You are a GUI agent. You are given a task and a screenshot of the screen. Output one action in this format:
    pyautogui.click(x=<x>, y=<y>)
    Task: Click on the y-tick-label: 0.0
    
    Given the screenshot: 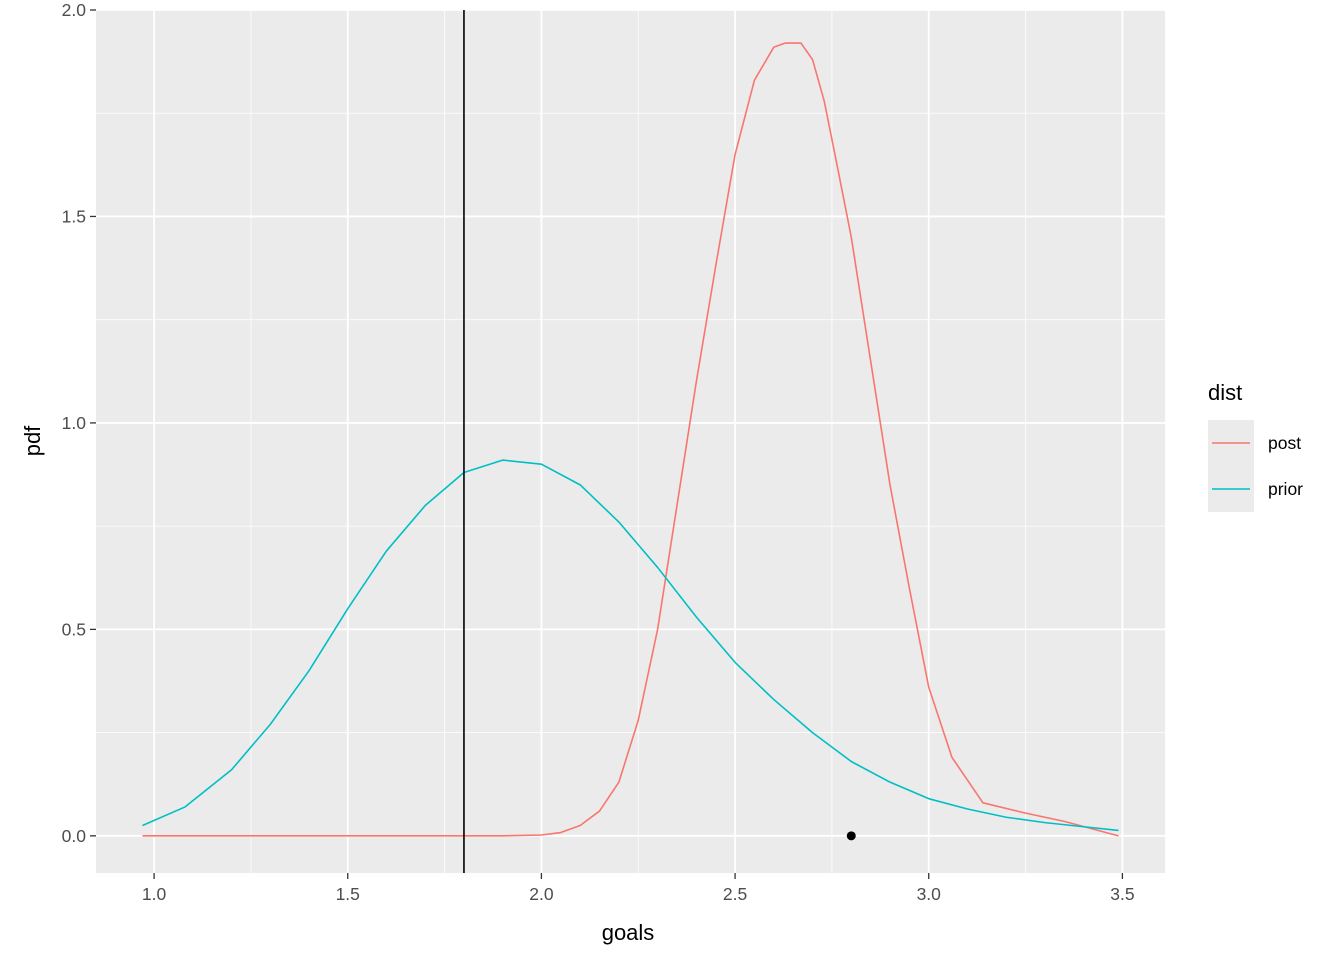 What is the action you would take?
    pyautogui.click(x=74, y=836)
    